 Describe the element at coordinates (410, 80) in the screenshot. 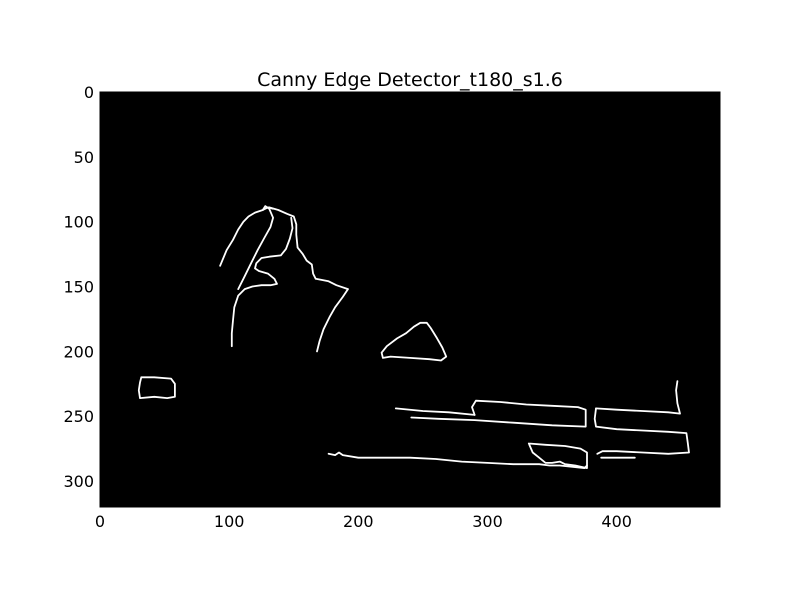

I see `chart-title: Canny Edge Detector_t180_s1.6` at that location.